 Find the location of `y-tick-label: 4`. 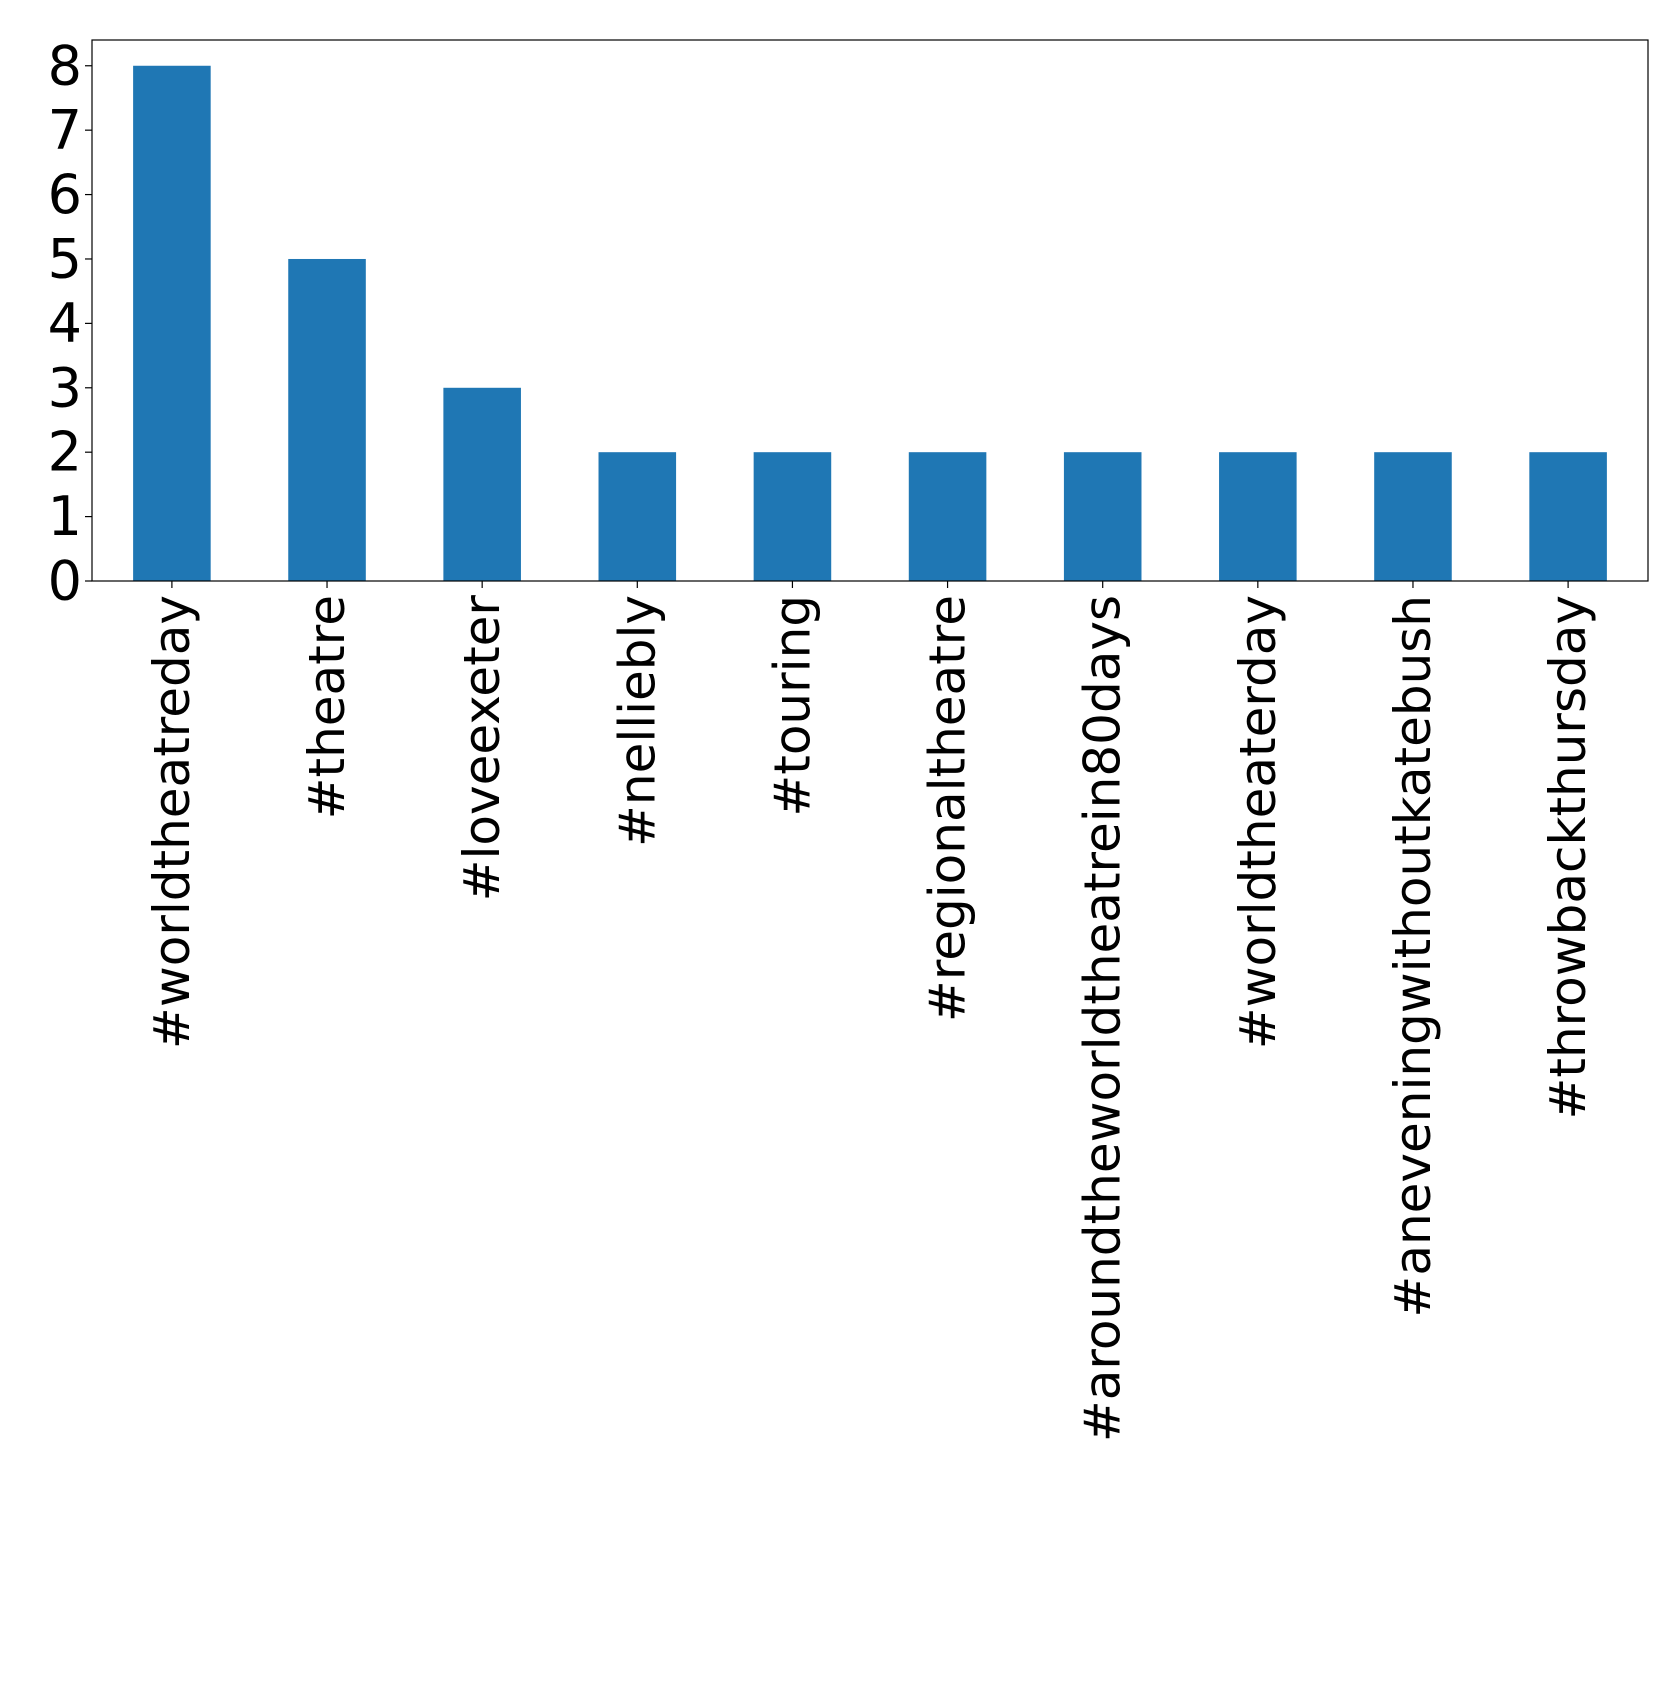

y-tick-label: 4 is located at coordinates (65, 323).